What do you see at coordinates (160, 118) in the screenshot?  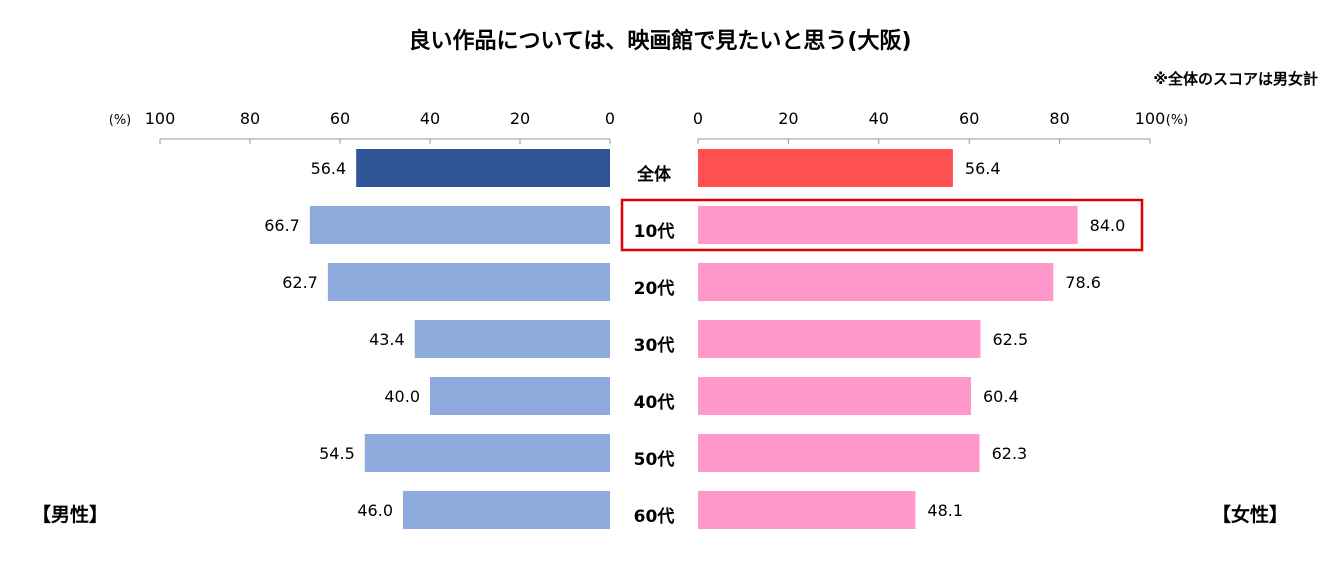 I see `left-axis-tick-label: 100` at bounding box center [160, 118].